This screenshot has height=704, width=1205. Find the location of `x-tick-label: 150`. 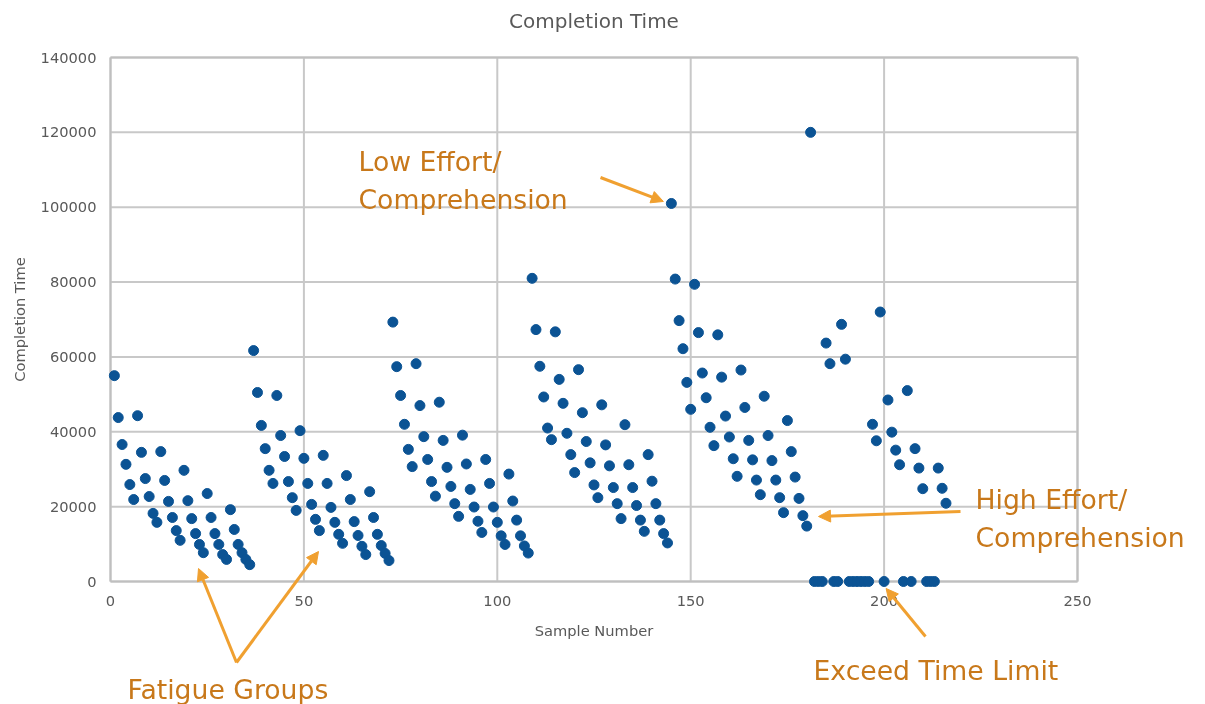

x-tick-label: 150 is located at coordinates (690, 600).